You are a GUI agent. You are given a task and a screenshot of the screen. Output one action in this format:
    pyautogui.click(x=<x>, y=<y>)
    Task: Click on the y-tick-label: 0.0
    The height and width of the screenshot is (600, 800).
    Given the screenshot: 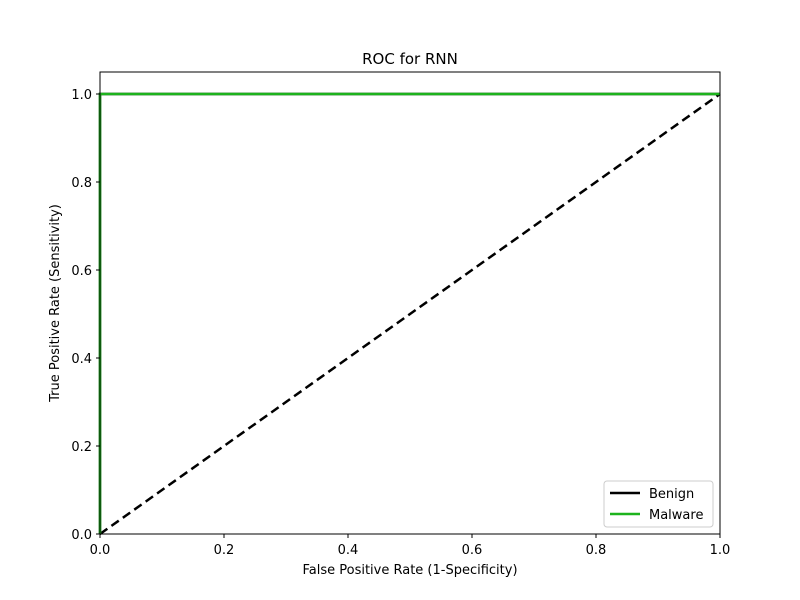 What is the action you would take?
    pyautogui.click(x=81, y=535)
    